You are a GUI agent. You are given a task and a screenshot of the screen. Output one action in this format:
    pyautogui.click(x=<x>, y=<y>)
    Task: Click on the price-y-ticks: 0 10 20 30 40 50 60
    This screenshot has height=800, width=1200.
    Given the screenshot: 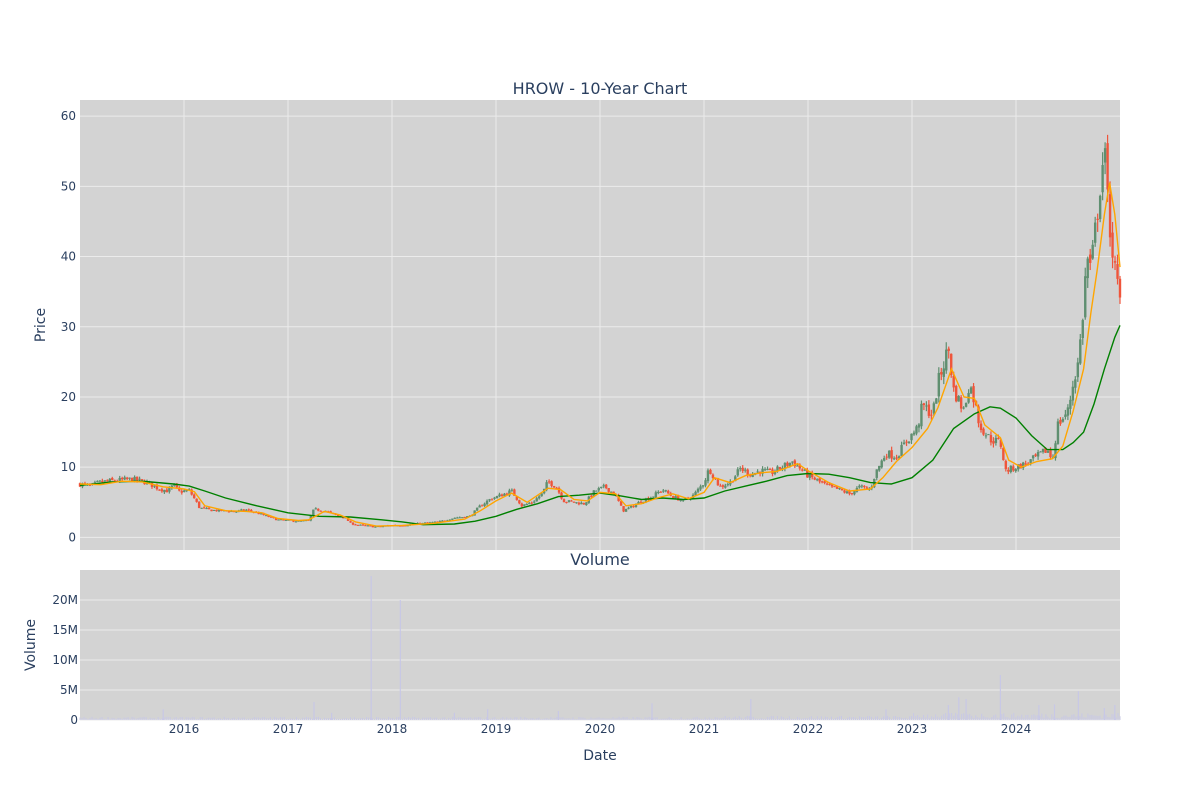 What is the action you would take?
    pyautogui.click(x=68, y=326)
    